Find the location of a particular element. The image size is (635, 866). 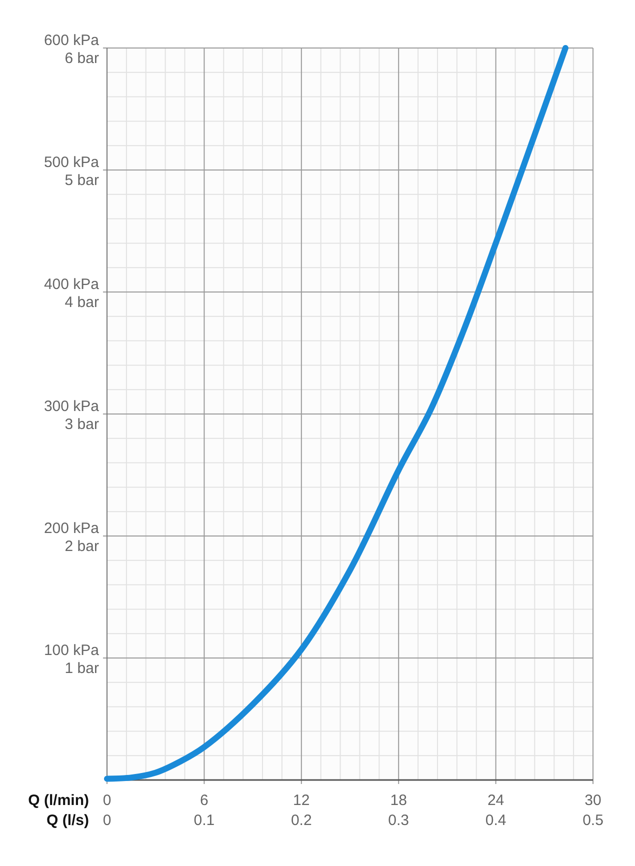

y-tick-label: 500 kPa is located at coordinates (72, 162).